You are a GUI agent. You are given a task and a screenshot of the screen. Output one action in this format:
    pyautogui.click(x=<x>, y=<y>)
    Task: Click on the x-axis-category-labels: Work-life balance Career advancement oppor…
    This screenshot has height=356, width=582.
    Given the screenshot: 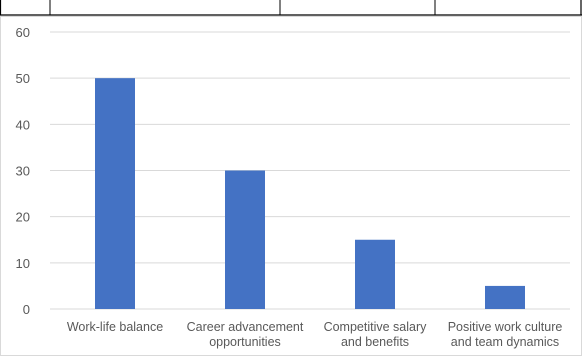 What is the action you would take?
    pyautogui.click(x=315, y=334)
    